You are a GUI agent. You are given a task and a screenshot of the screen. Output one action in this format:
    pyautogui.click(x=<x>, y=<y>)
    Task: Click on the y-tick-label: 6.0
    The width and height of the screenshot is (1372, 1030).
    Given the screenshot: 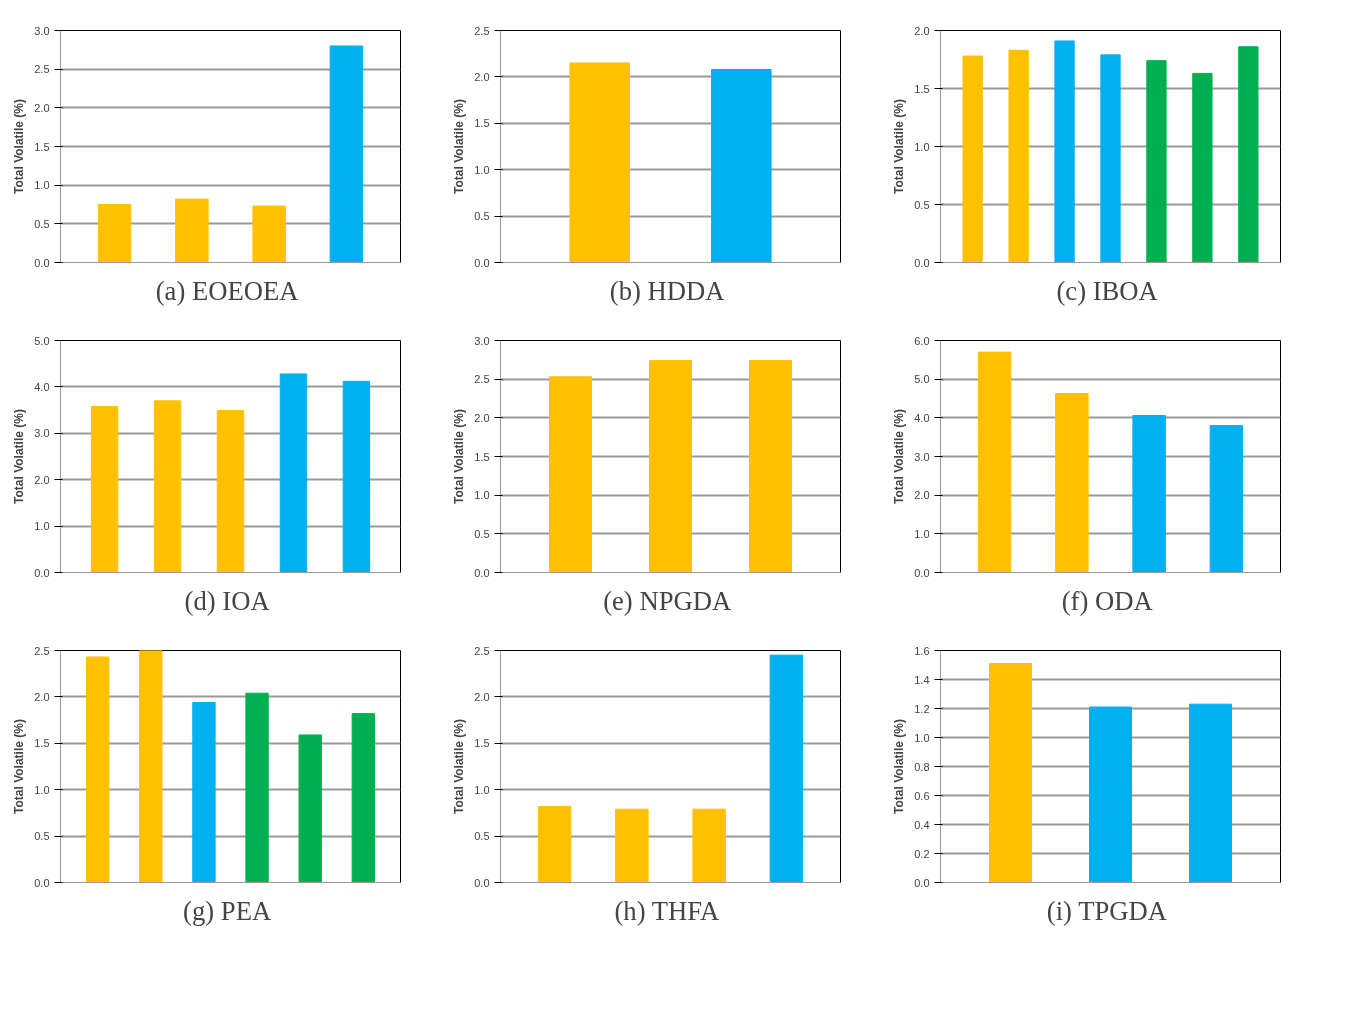 What is the action you would take?
    pyautogui.click(x=922, y=340)
    